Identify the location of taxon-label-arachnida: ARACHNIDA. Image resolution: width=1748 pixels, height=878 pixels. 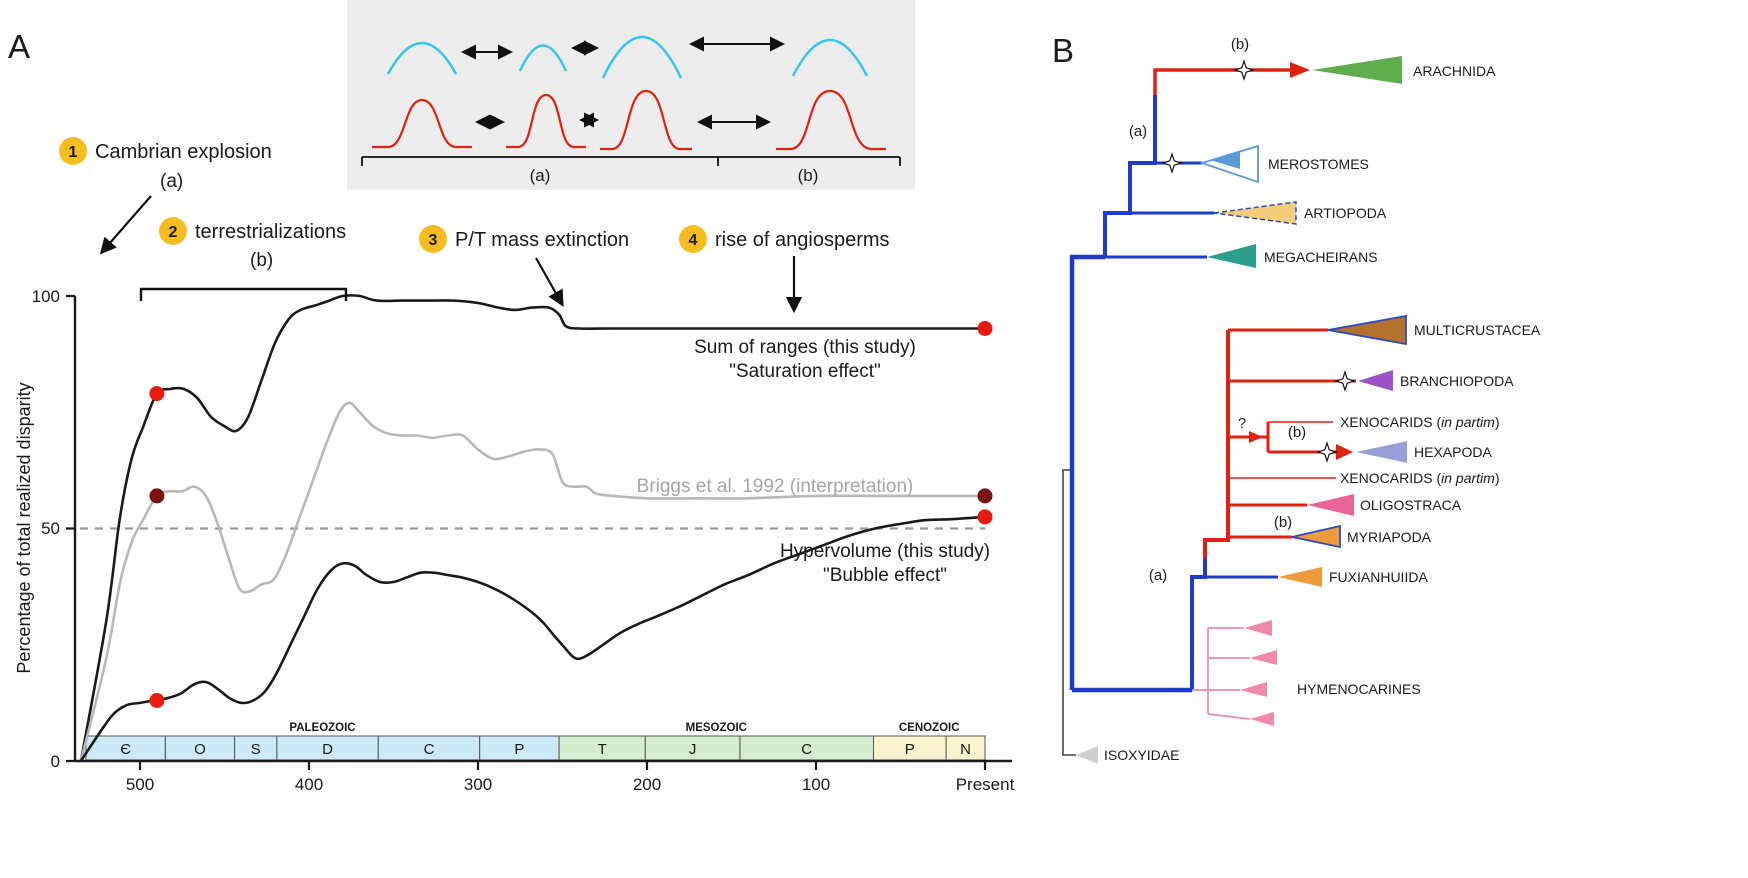
(1454, 71).